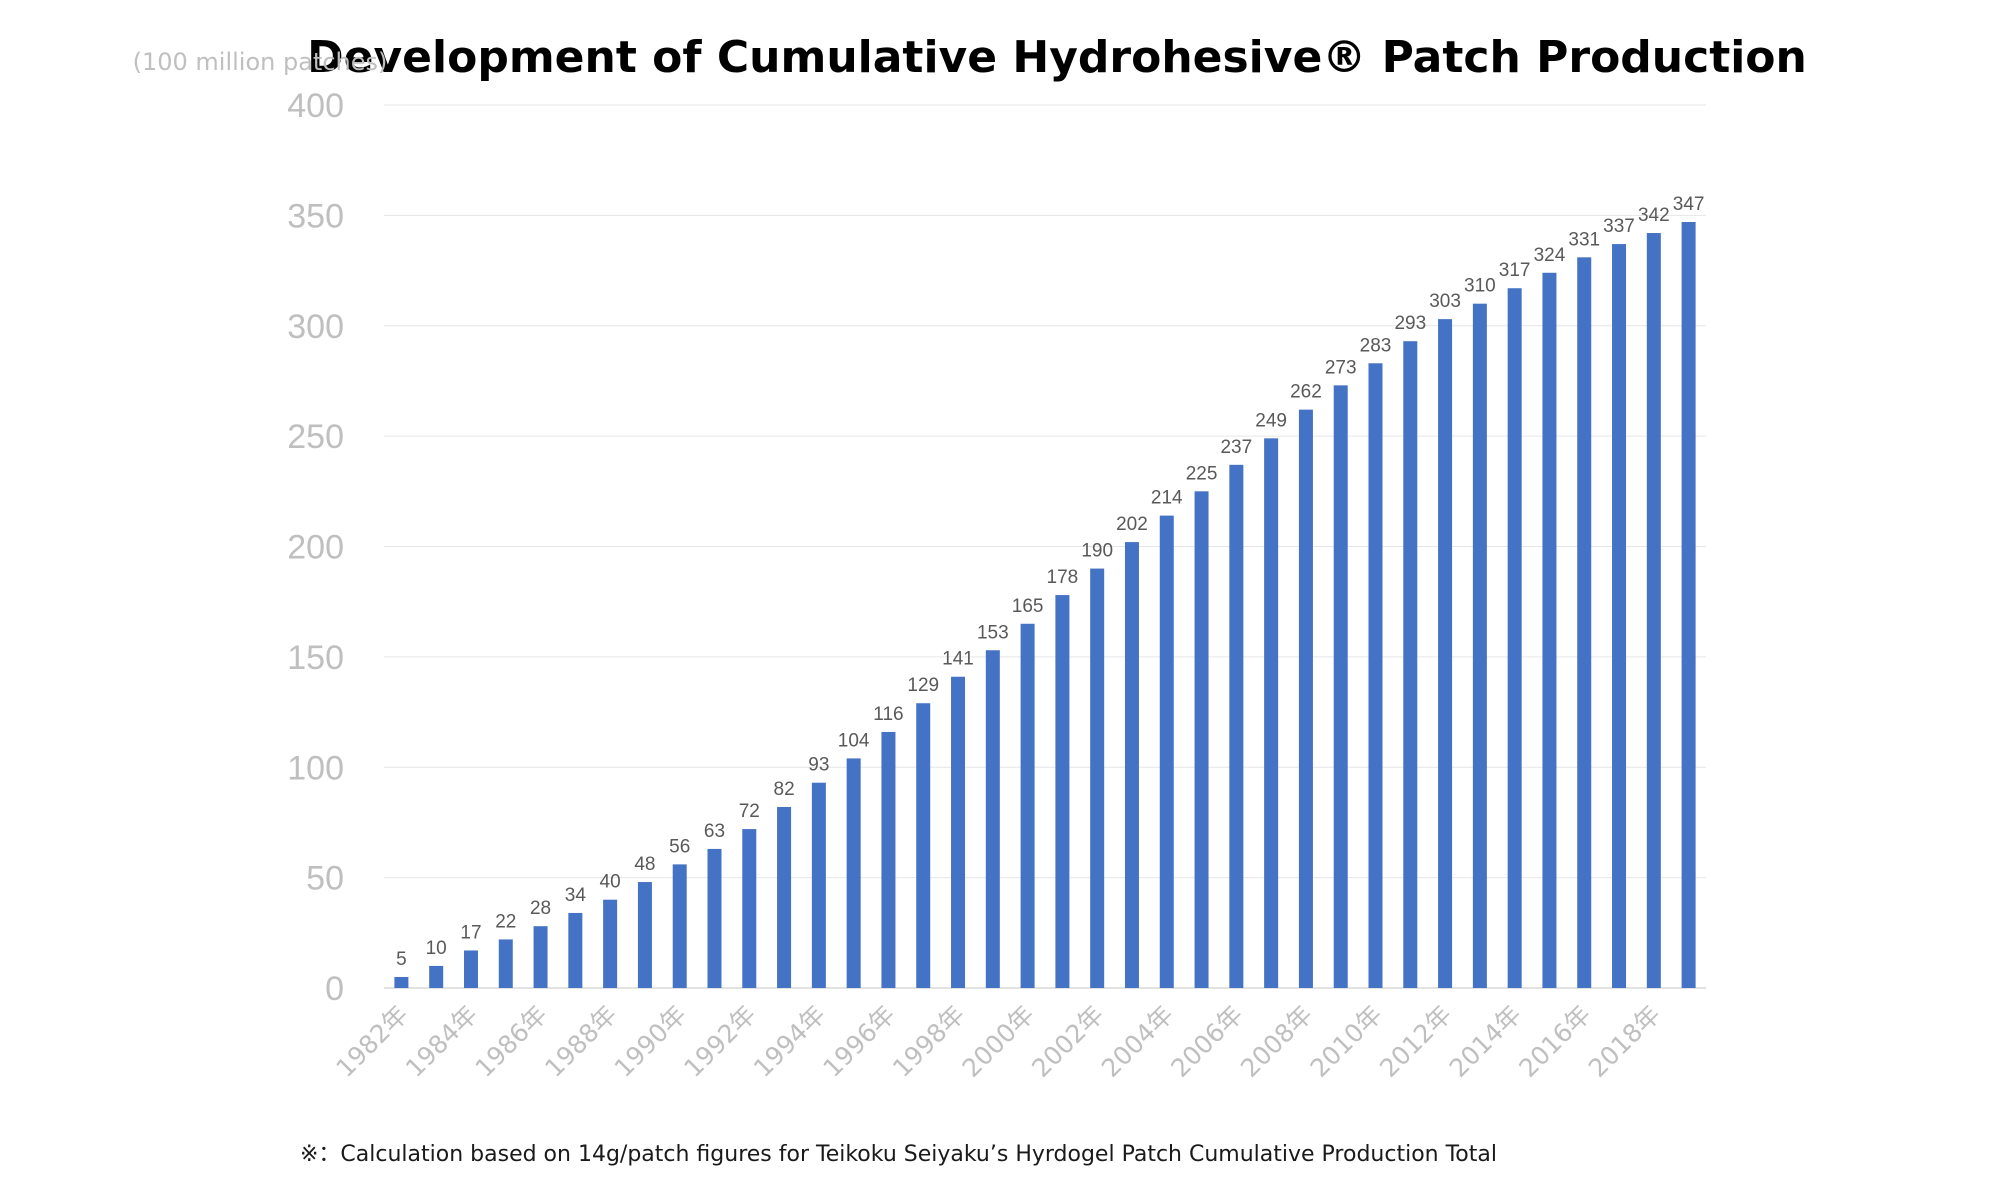 Image resolution: width=2000 pixels, height=1178 pixels. What do you see at coordinates (923, 845) in the screenshot?
I see `bar-1997年` at bounding box center [923, 845].